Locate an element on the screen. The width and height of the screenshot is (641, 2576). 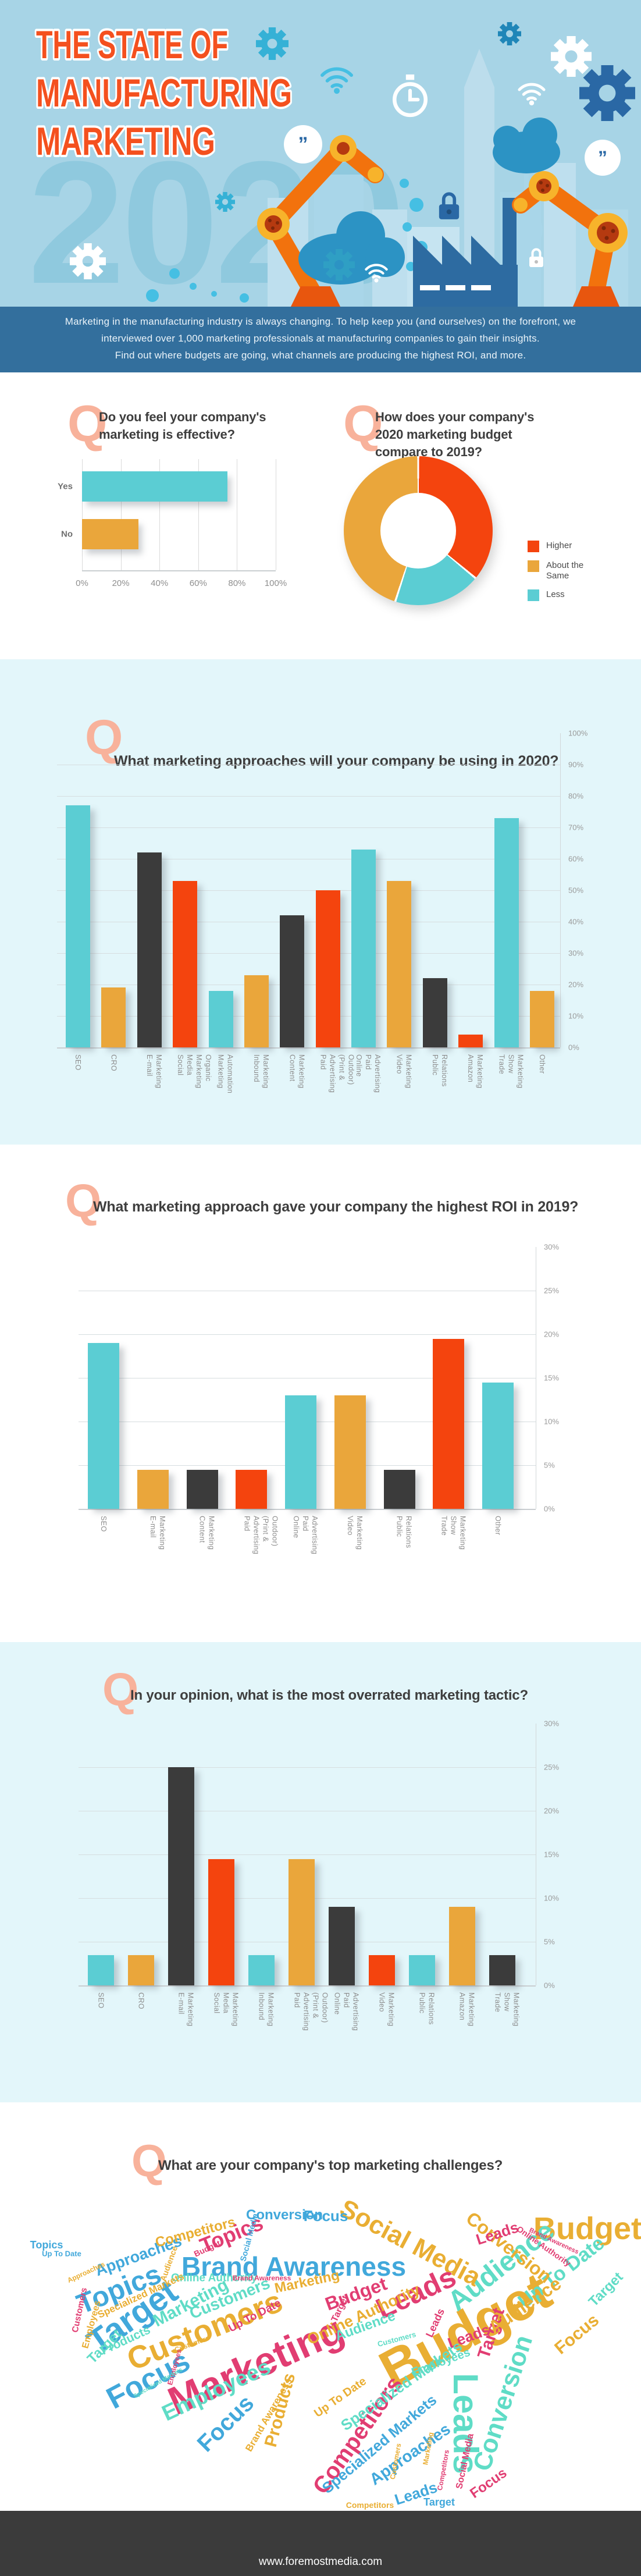
page-title: THE STATE OF MANUFACTURING MARKETING is located at coordinates (164, 93).